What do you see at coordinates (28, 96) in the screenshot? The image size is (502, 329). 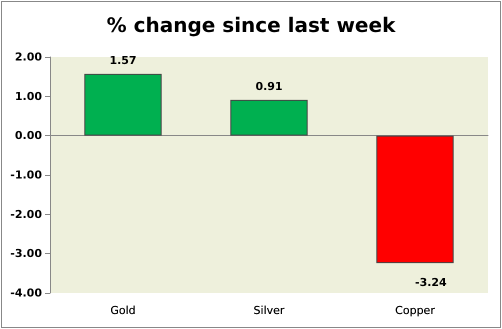 I see `y-tick-label: 1.00` at bounding box center [28, 96].